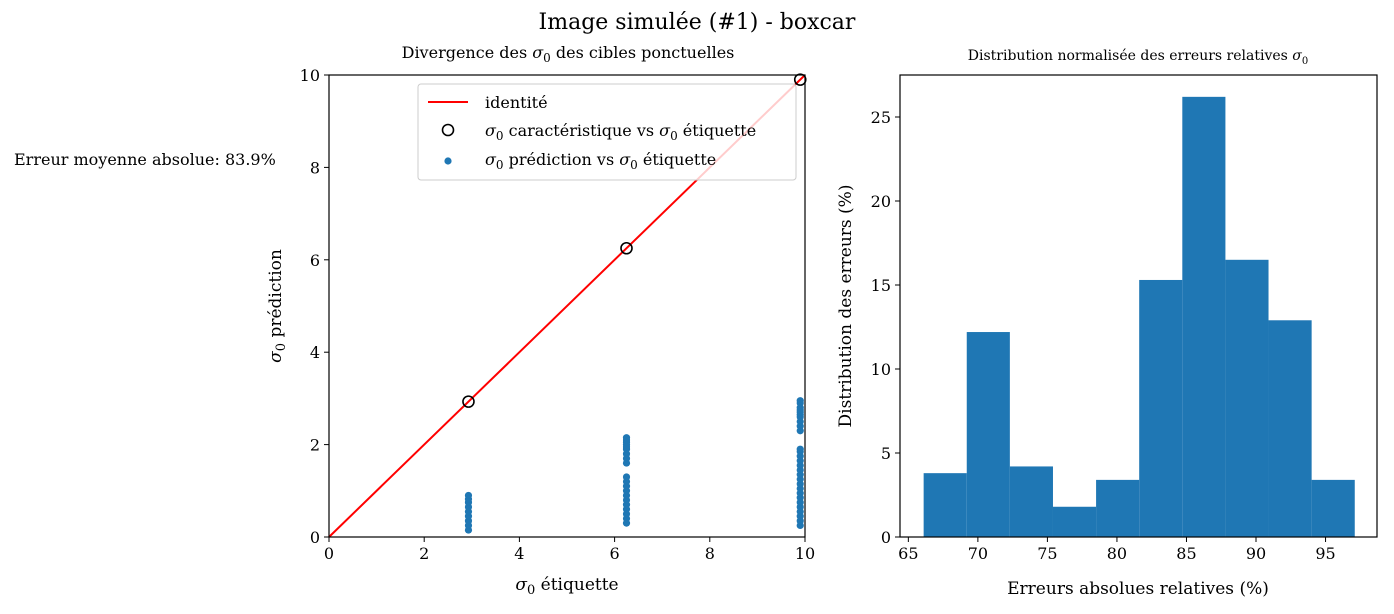 This screenshot has width=1394, height=614. What do you see at coordinates (519, 553) in the screenshot?
I see `x-tick-label: 4` at bounding box center [519, 553].